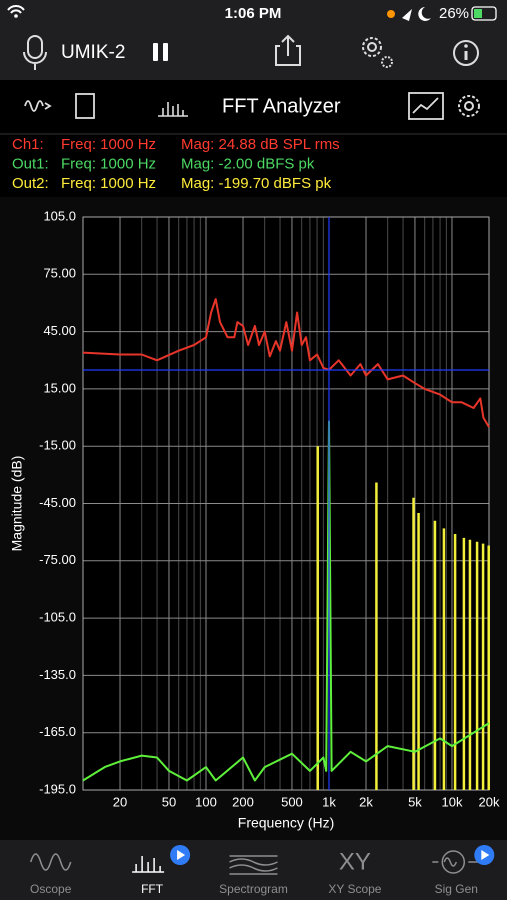  I want to click on share-button, so click(288, 50).